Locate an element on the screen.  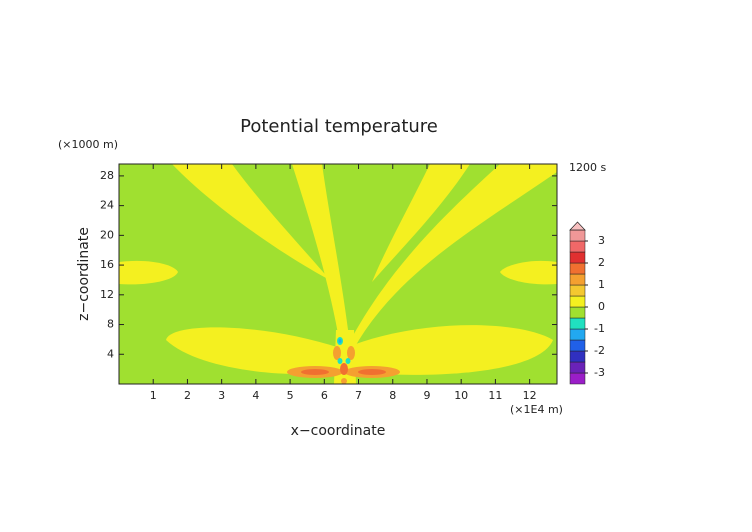
y-unit: (×1000 m) is located at coordinates (88, 144).